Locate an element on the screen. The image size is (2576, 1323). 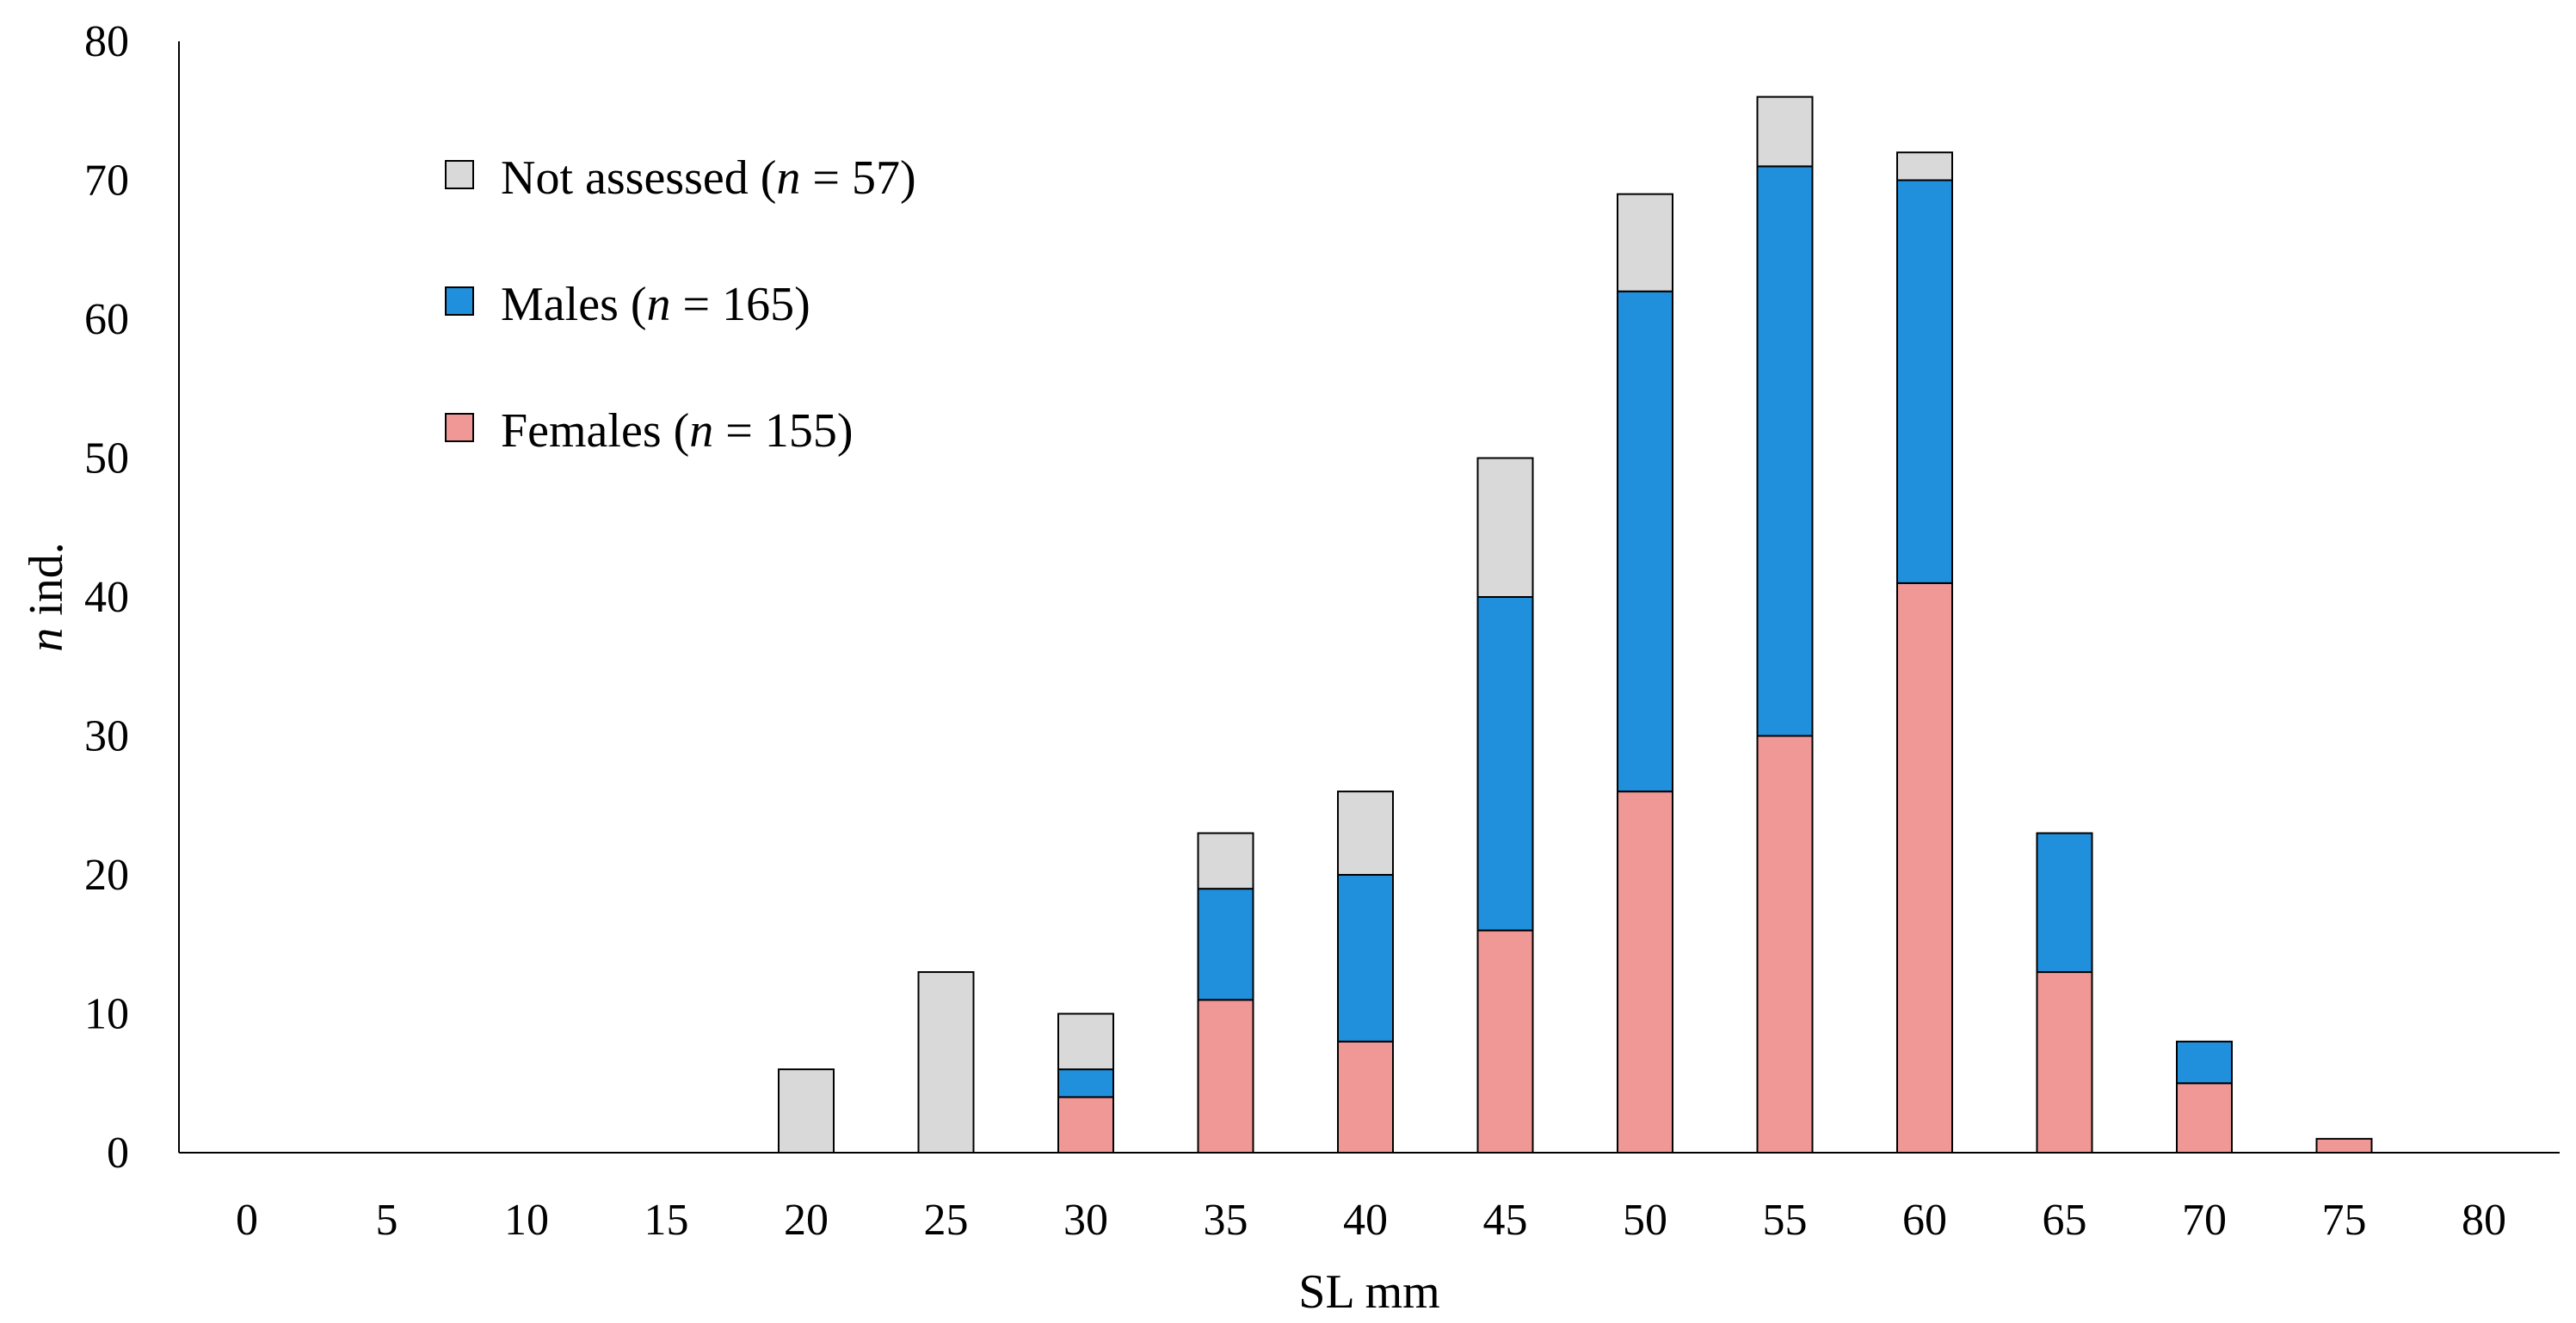
legend-label-text: Males ( is located at coordinates (574, 304).